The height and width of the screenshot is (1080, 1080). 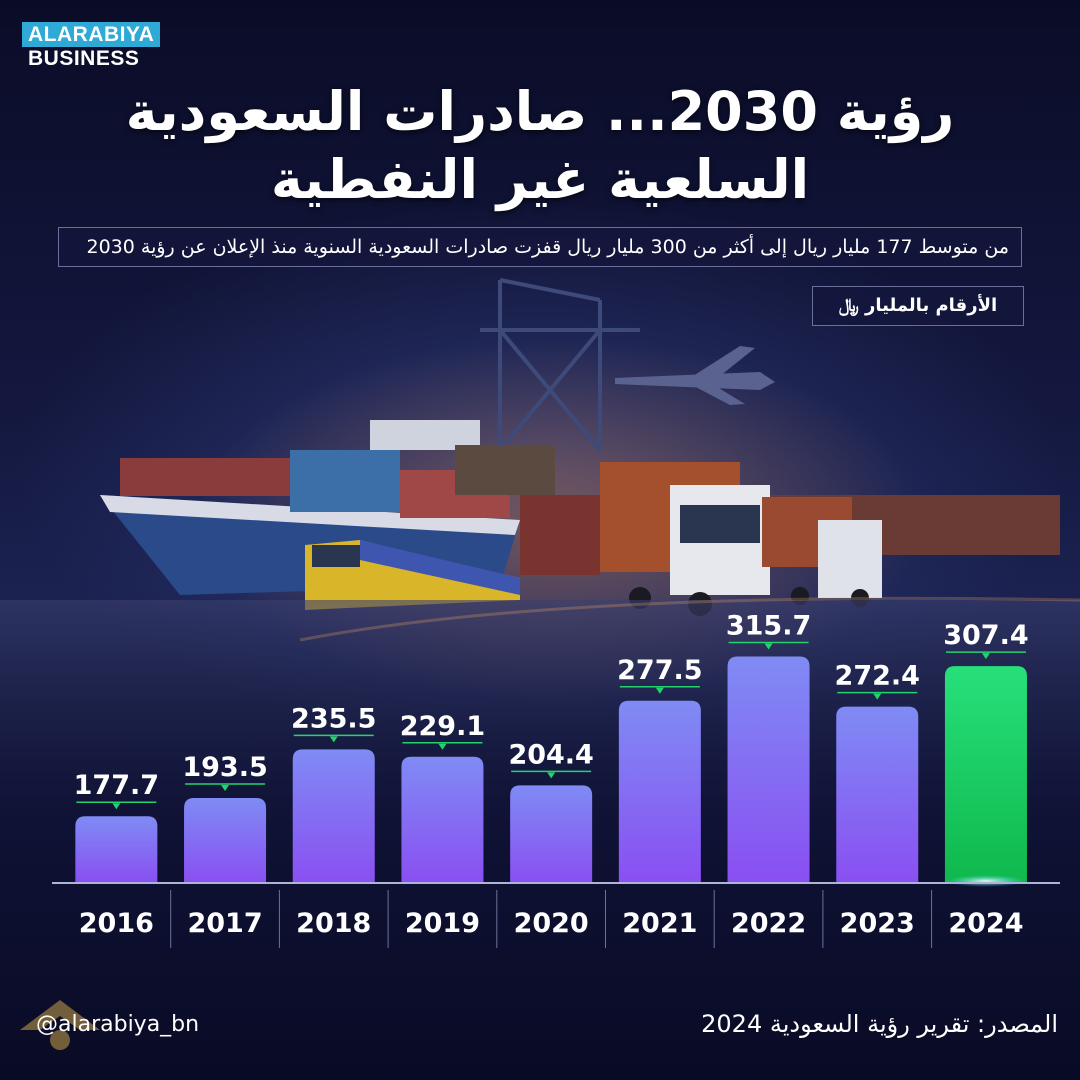 I want to click on unit-badge: الأرقام بالمليار ﷼, so click(x=918, y=306).